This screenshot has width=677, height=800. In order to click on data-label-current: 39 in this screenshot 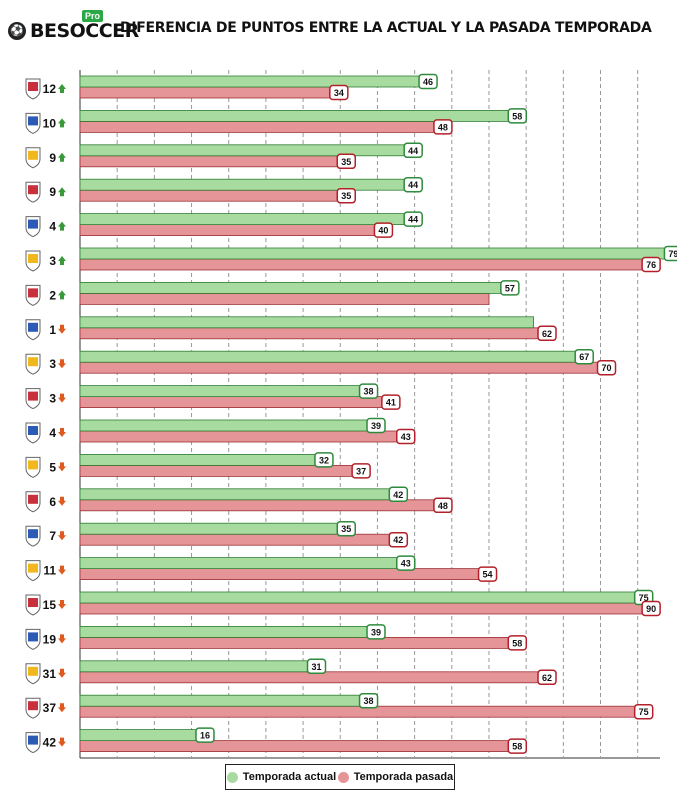, I will do `click(376, 426)`.